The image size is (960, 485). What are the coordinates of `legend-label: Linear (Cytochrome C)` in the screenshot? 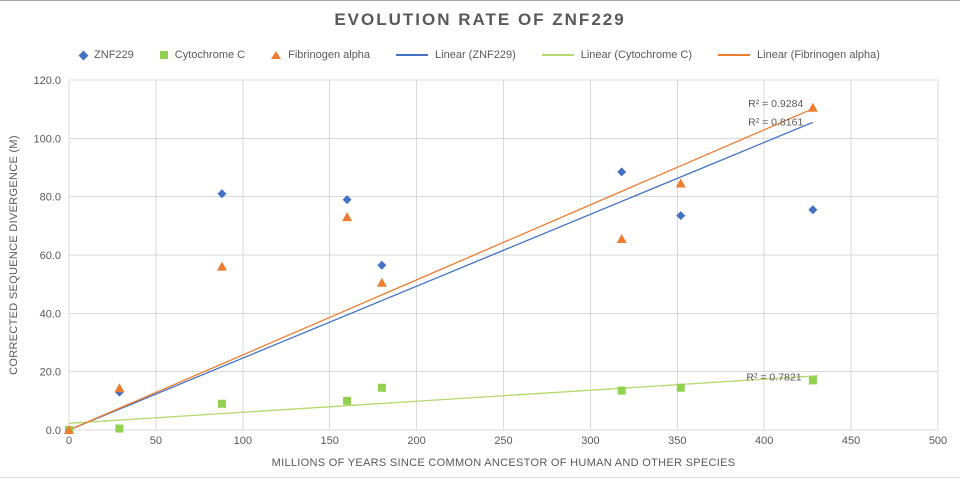 It's located at (636, 55).